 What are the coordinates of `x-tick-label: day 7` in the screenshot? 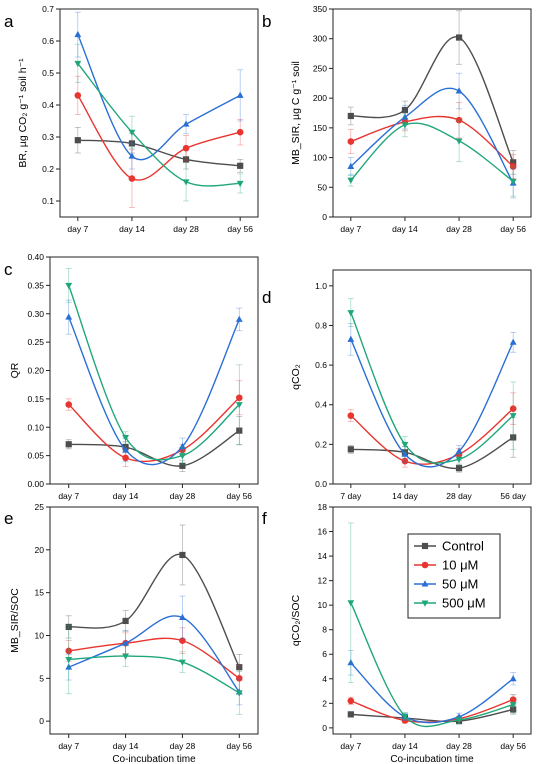 It's located at (77, 229).